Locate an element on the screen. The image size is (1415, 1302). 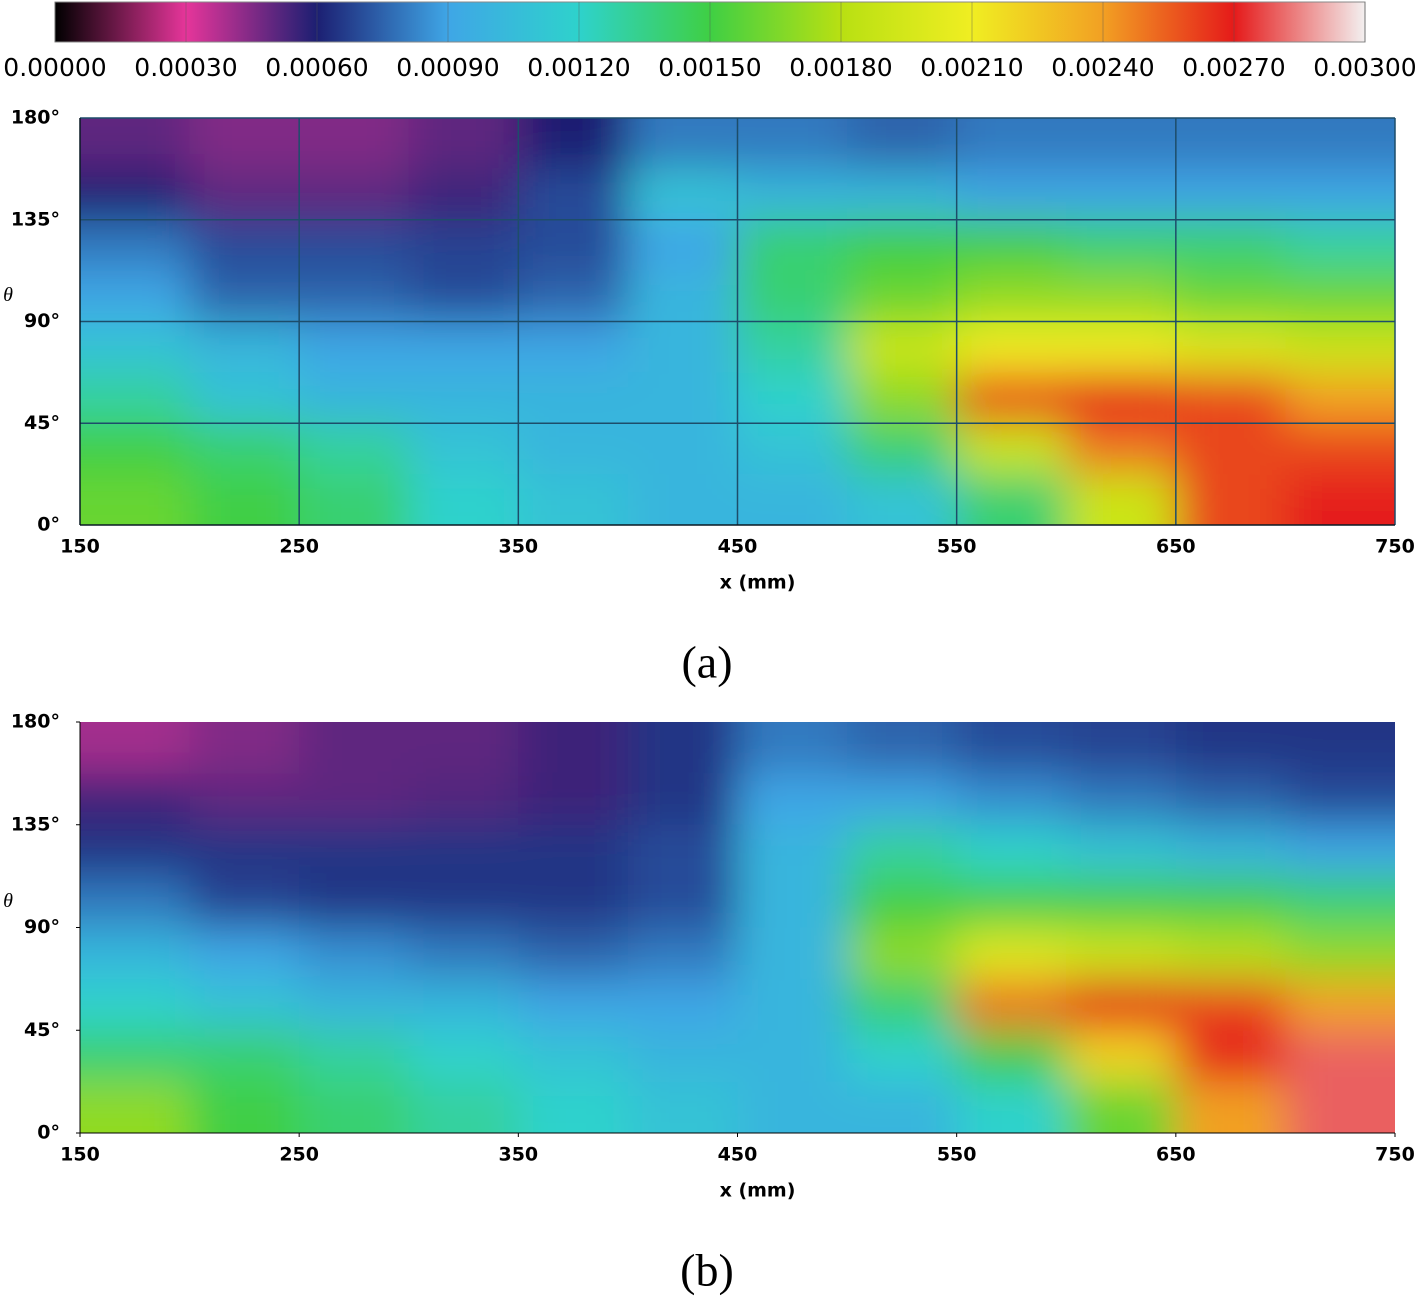
colorbar is located at coordinates (710, 22).